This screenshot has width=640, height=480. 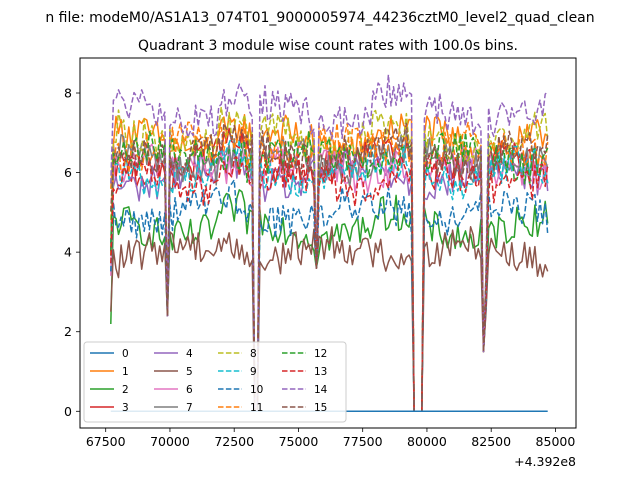 What do you see at coordinates (234, 441) in the screenshot?
I see `x-tick-label: 72500` at bounding box center [234, 441].